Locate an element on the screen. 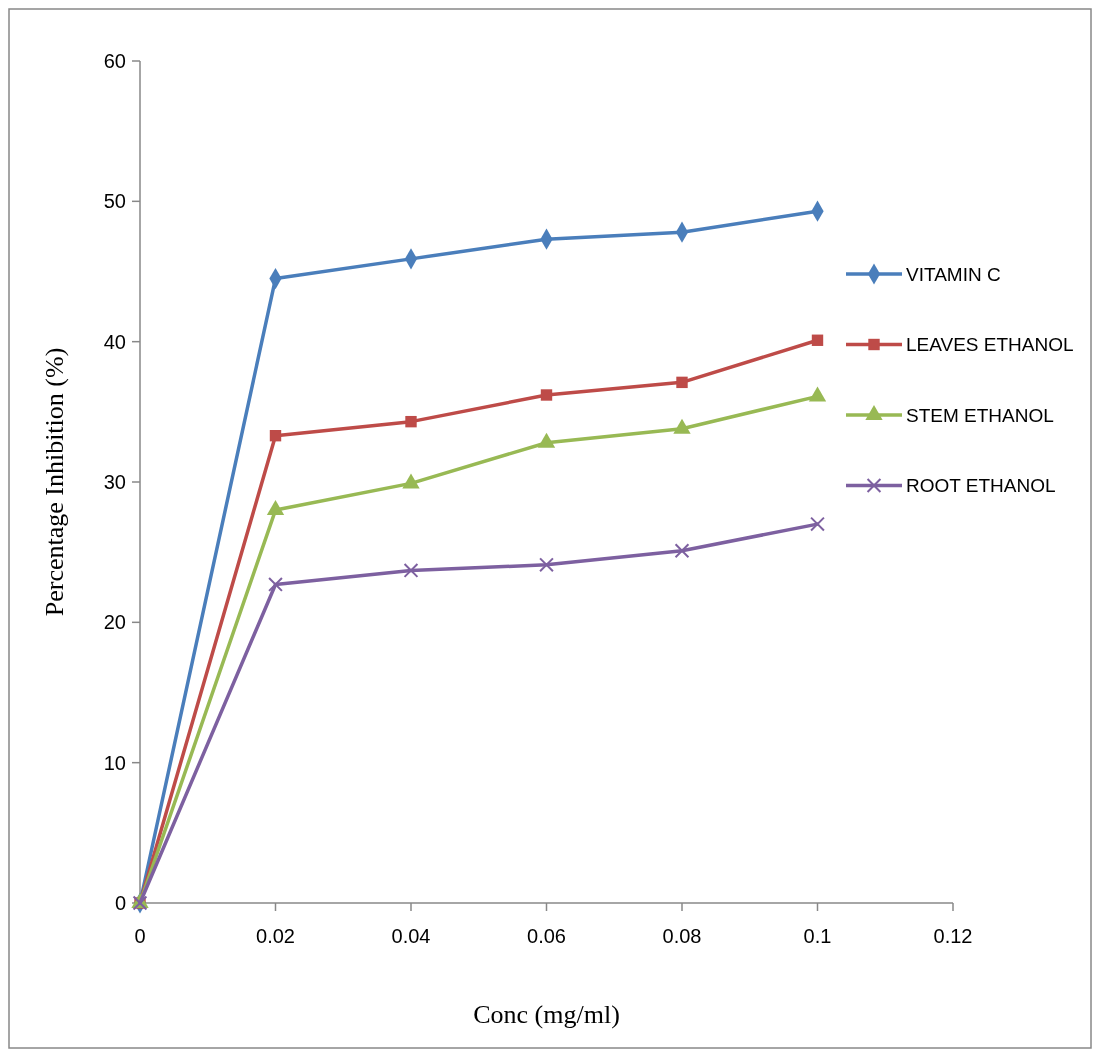 Image resolution: width=1100 pixels, height=1057 pixels. y-tick-label: 20 is located at coordinates (114, 622).